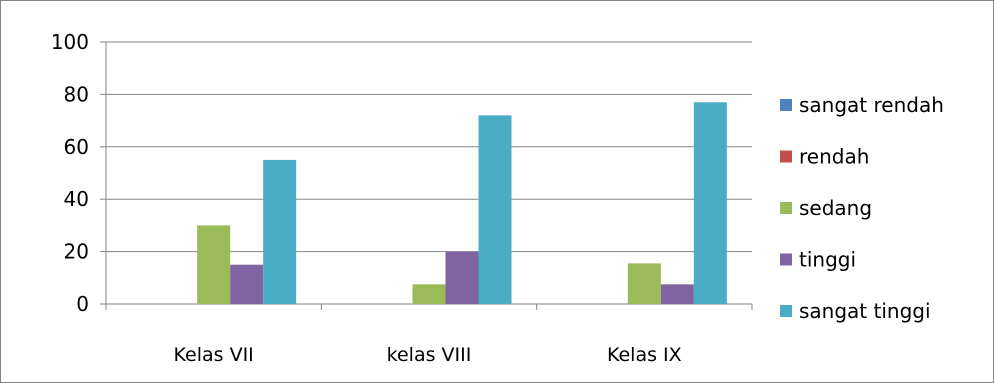  What do you see at coordinates (214, 355) in the screenshot?
I see `x-category-label: Kelas VII` at bounding box center [214, 355].